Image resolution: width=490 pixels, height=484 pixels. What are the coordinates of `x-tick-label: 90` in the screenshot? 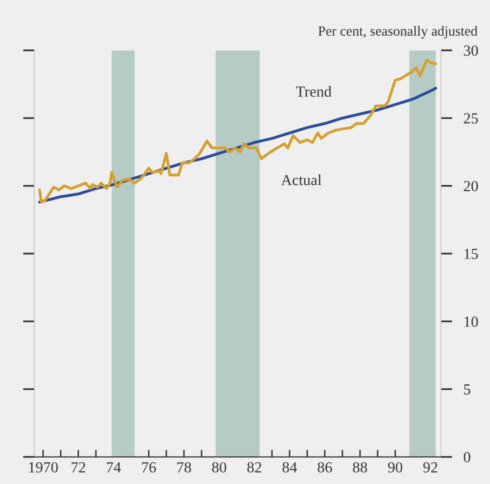 It's located at (395, 467).